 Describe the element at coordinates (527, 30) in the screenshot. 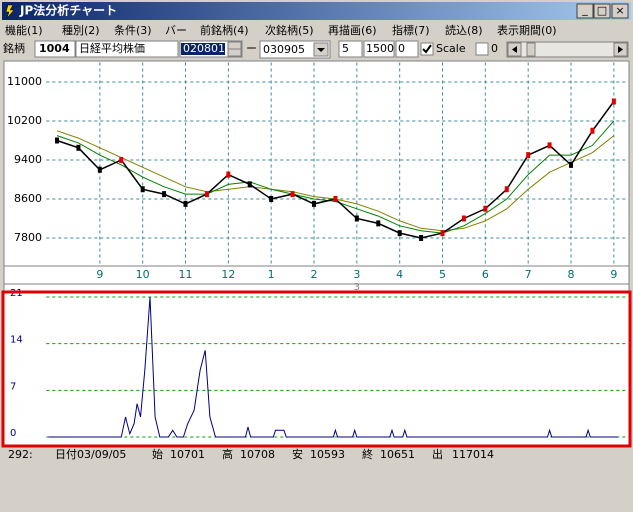

I see `menu-item: 表示期間(0)` at that location.